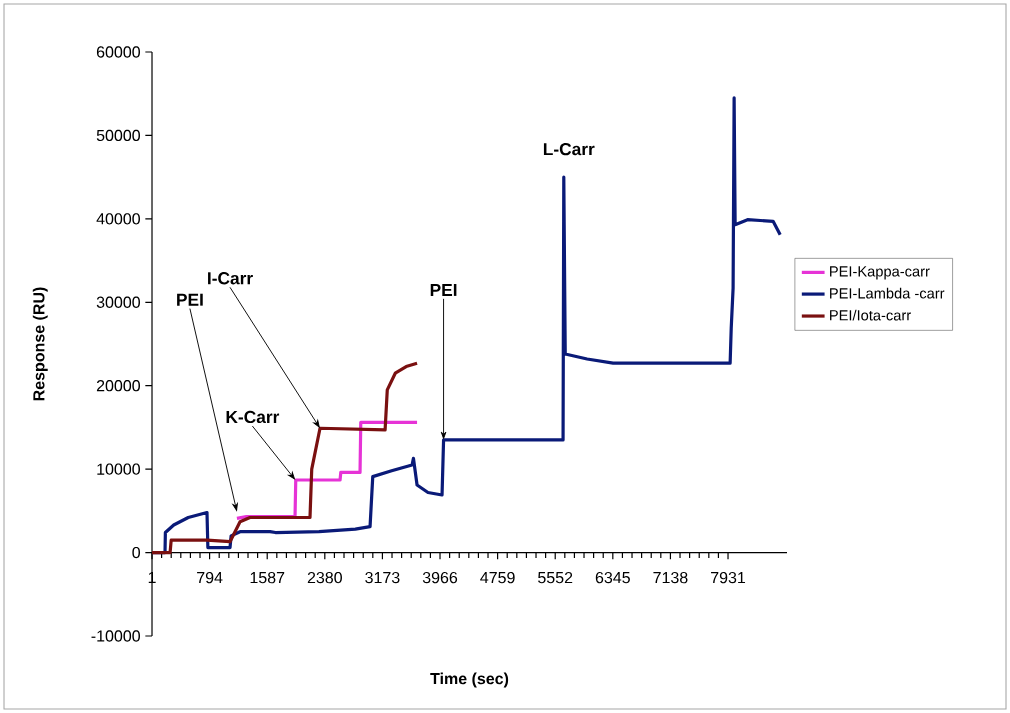 This screenshot has width=1010, height=713. I want to click on y-tick-label: 30000, so click(118, 302).